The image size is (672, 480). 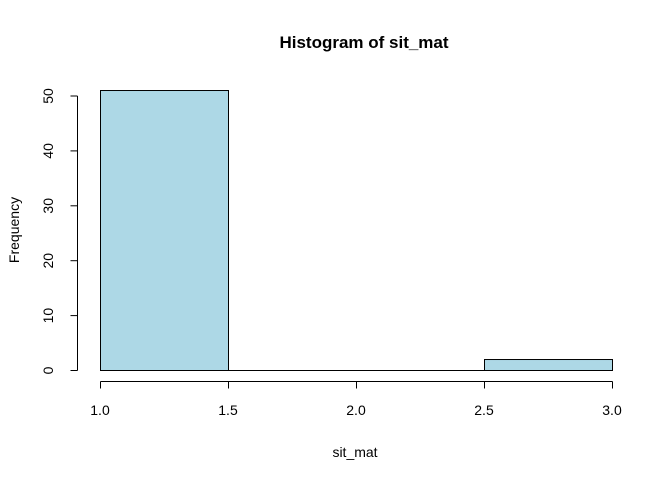 What do you see at coordinates (48, 151) in the screenshot?
I see `y-tick-label: 40` at bounding box center [48, 151].